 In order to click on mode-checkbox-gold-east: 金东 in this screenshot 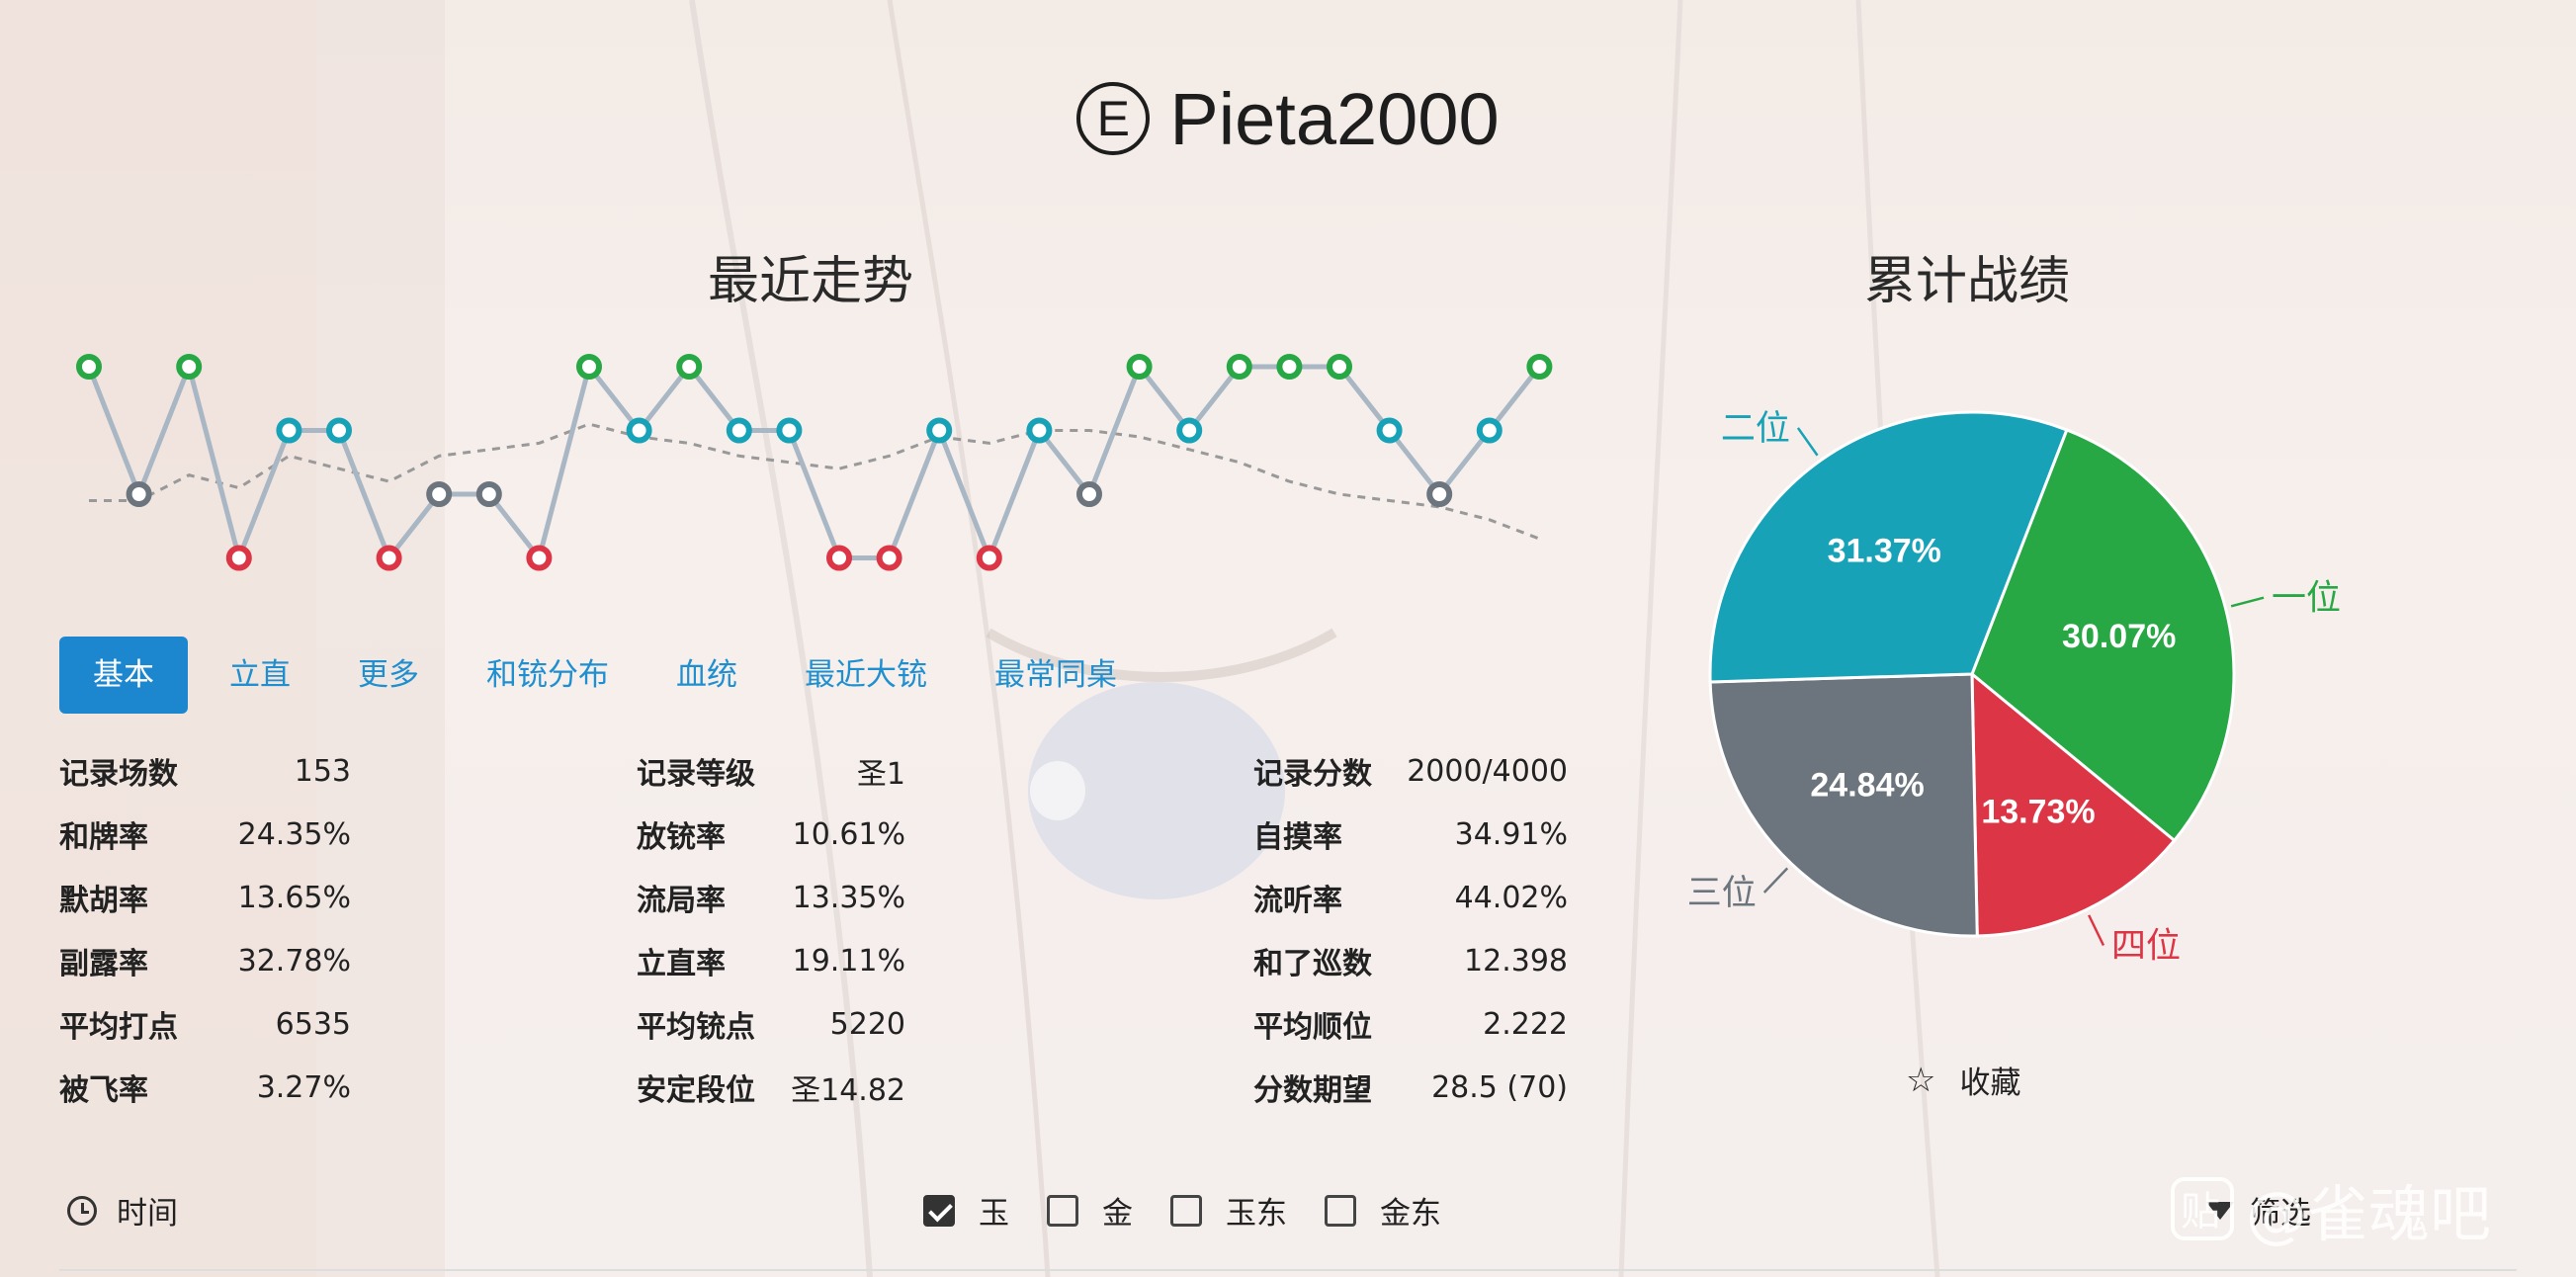, I will do `click(1383, 1210)`.